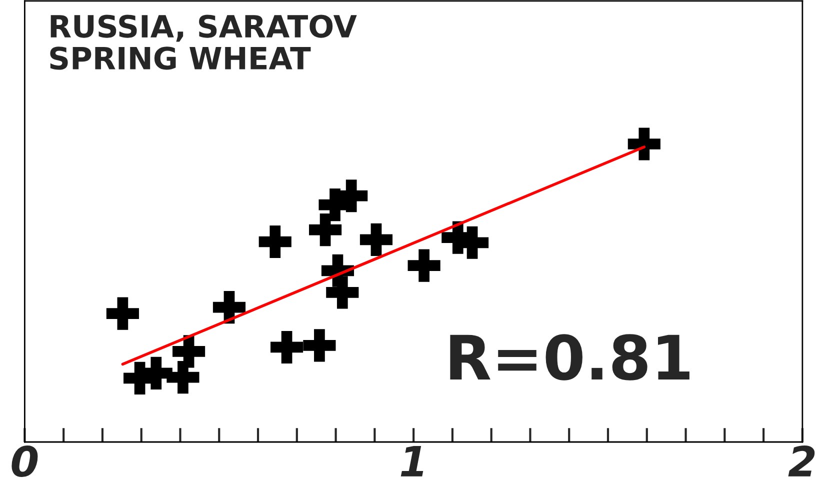 This screenshot has width=823, height=482. I want to click on annotation: R=0.81, so click(570, 357).